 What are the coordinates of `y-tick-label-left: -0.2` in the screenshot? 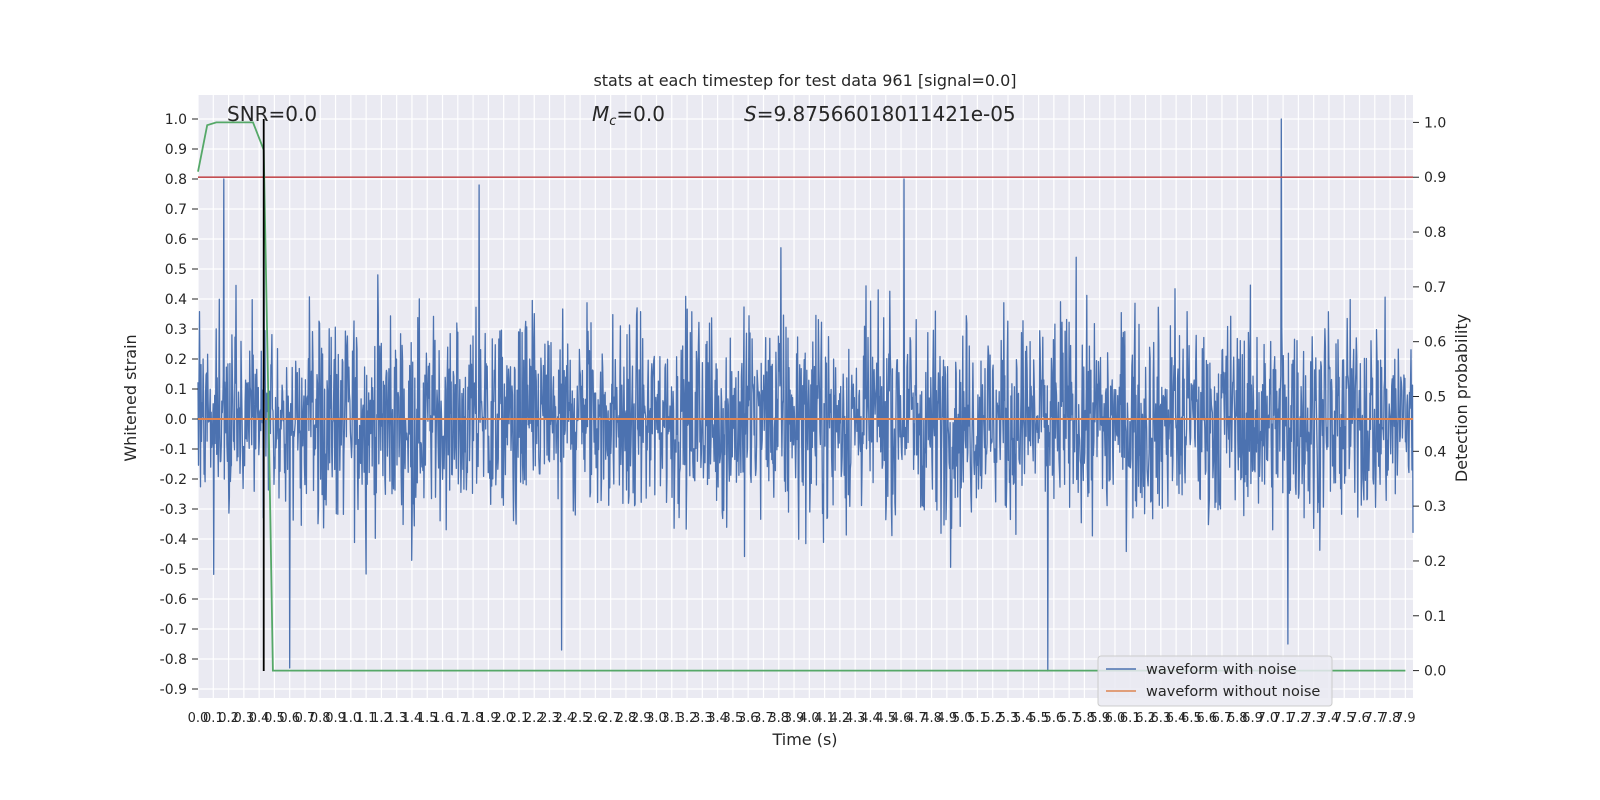 It's located at (173, 480).